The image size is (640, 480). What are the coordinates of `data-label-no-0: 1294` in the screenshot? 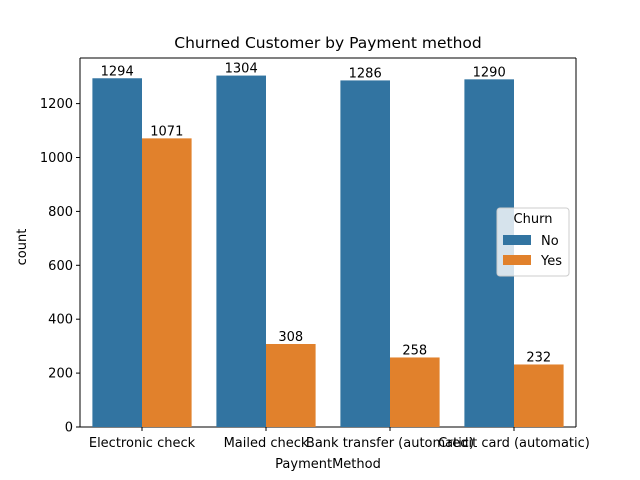 It's located at (117, 71).